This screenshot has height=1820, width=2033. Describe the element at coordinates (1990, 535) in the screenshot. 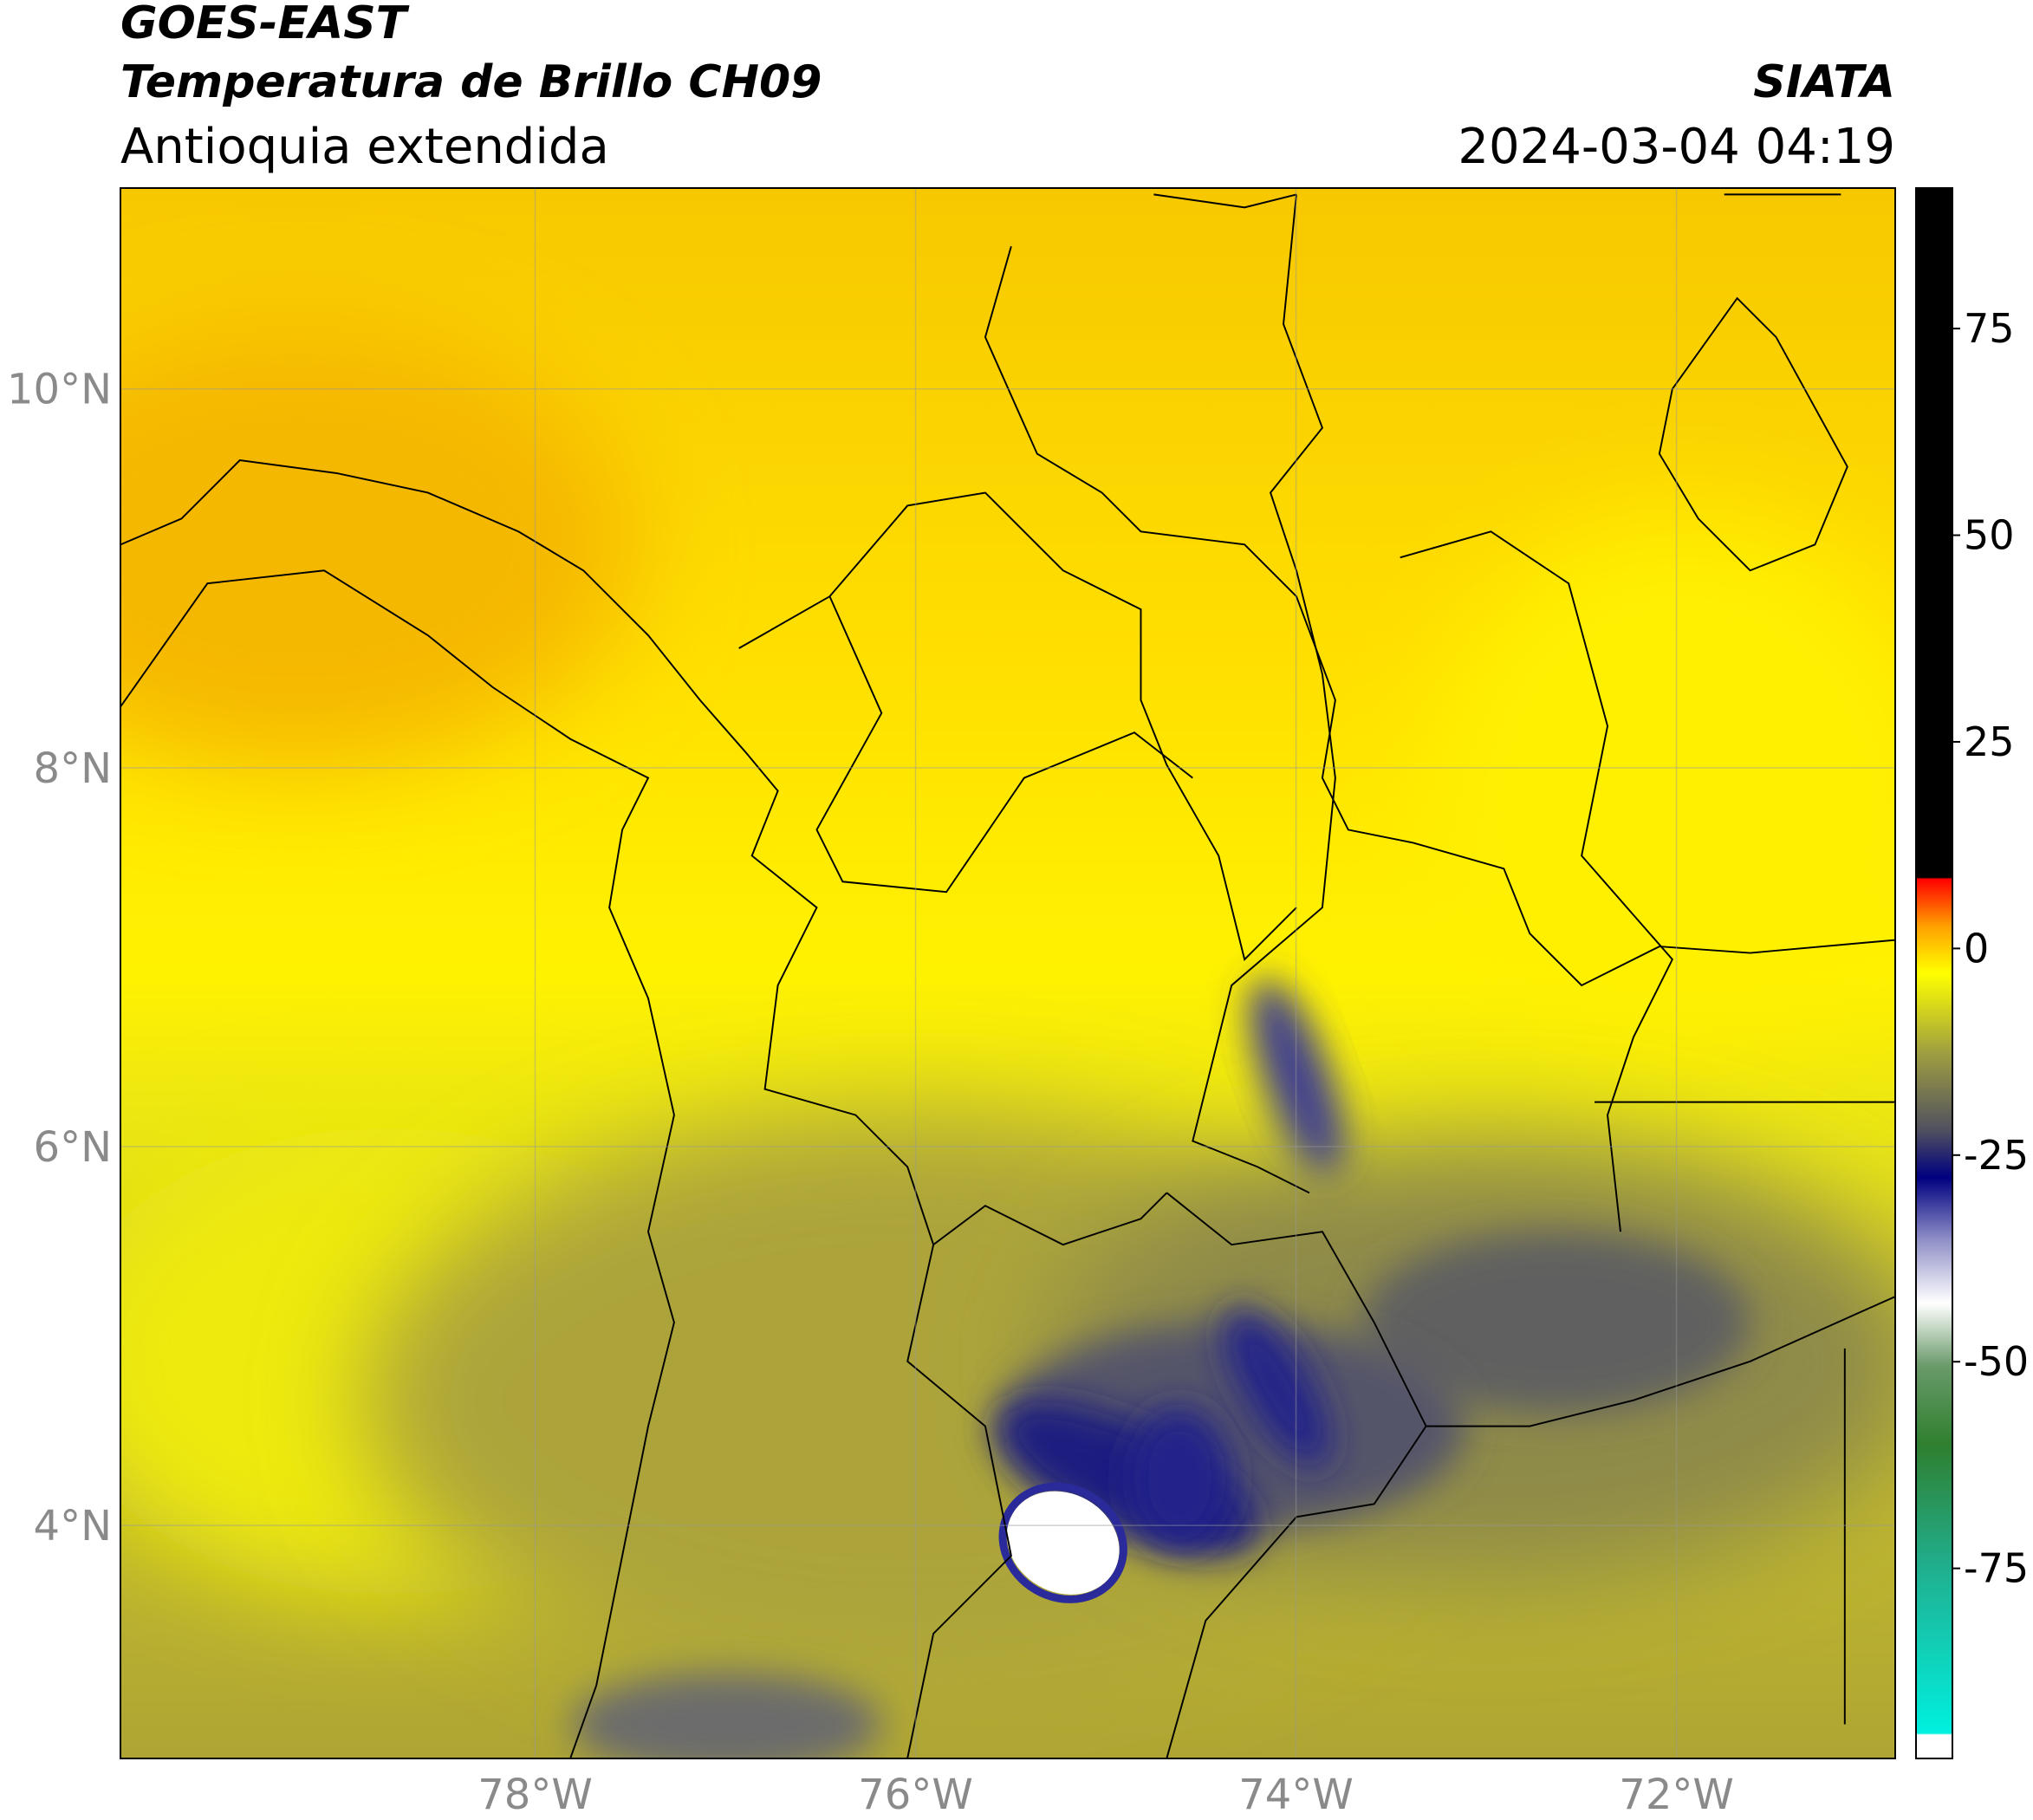

I see `colorbar-tick-label: 50` at that location.